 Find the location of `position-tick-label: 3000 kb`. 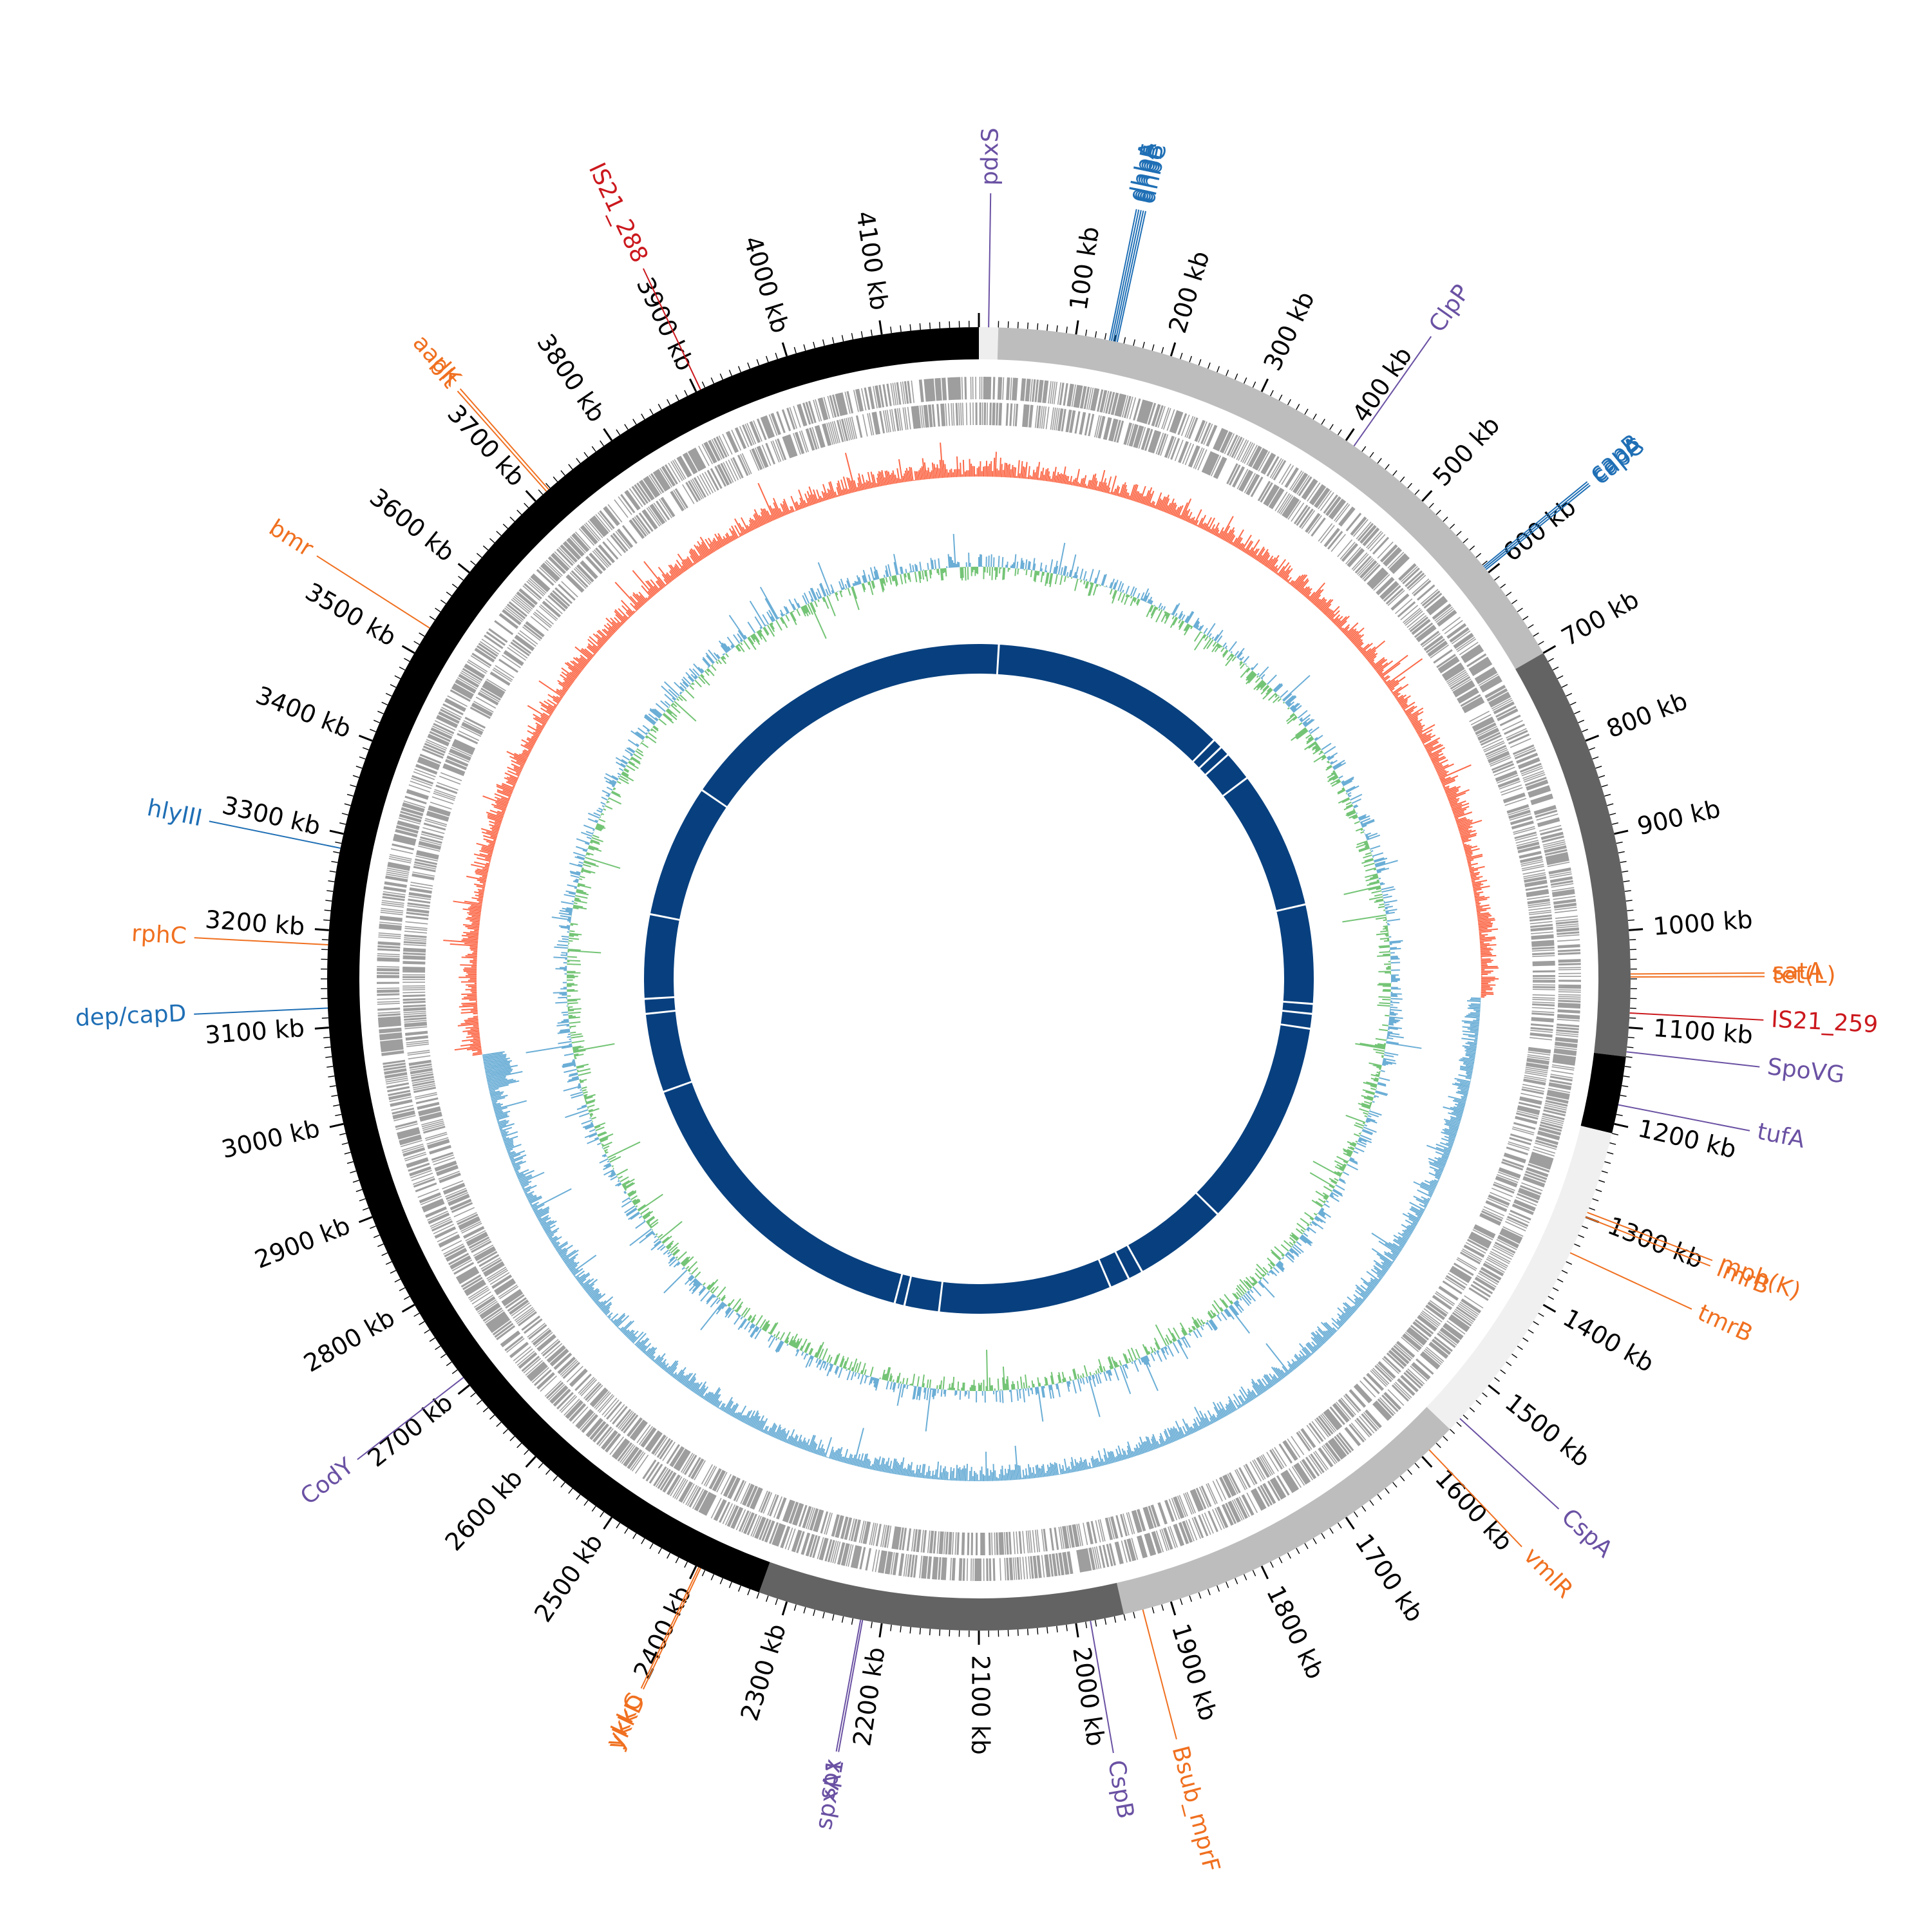

position-tick-label: 3000 kb is located at coordinates (271, 1139).